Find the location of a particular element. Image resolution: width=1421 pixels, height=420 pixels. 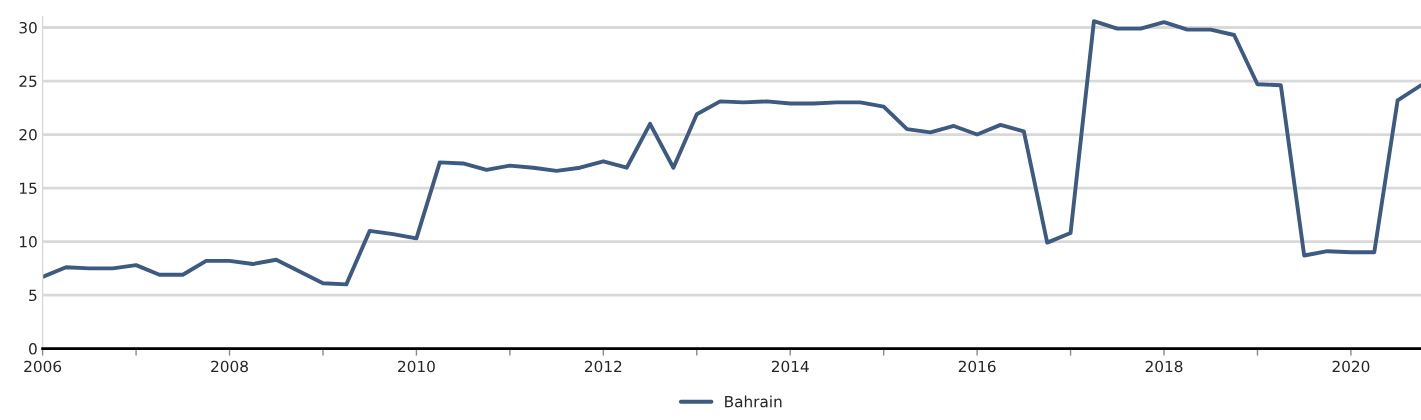

y-tick-label: 30 is located at coordinates (28, 27).